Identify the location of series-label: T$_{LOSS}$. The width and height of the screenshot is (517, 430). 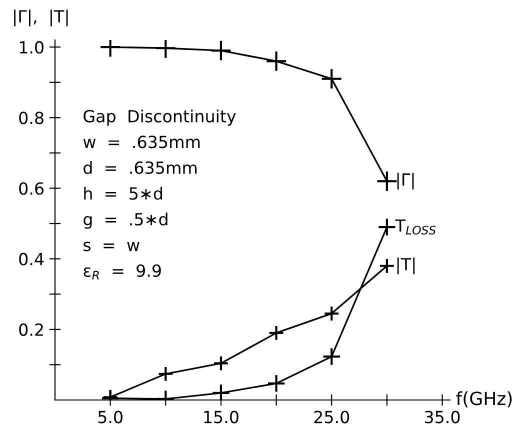
(415, 227).